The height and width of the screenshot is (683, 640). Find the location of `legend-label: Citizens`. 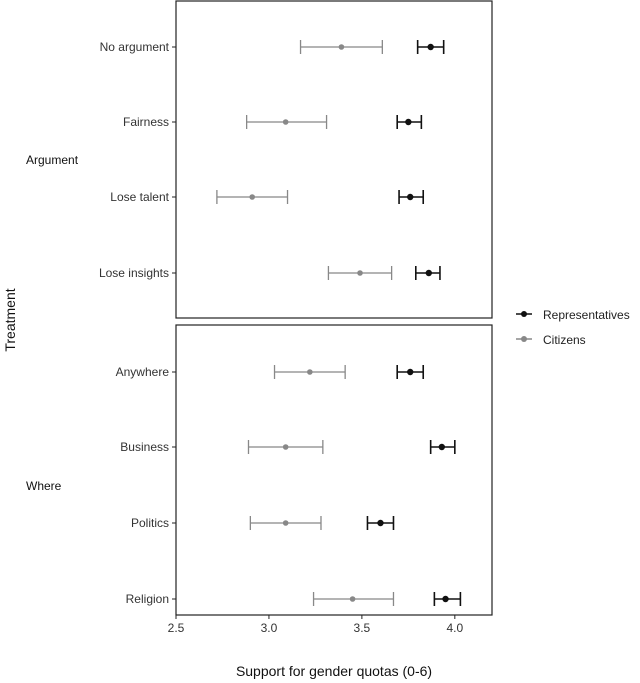

legend-label: Citizens is located at coordinates (564, 340).